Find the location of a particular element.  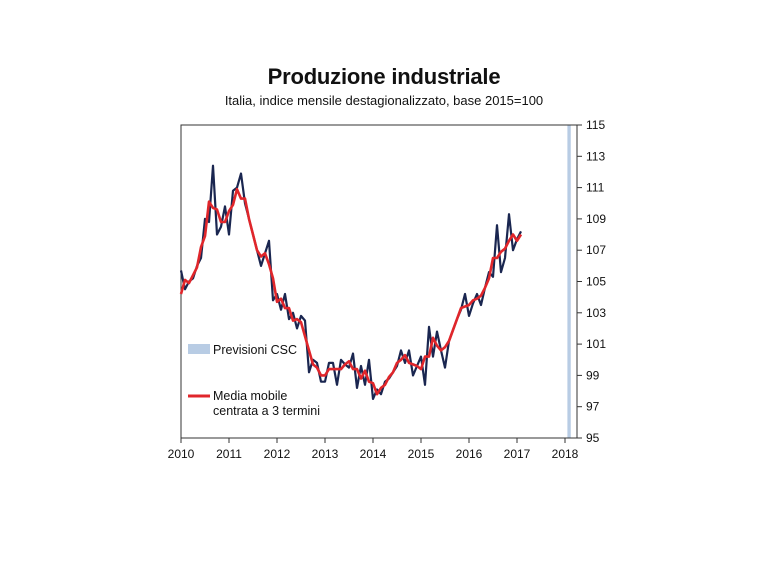

x-tick-label: 2011 is located at coordinates (229, 454).